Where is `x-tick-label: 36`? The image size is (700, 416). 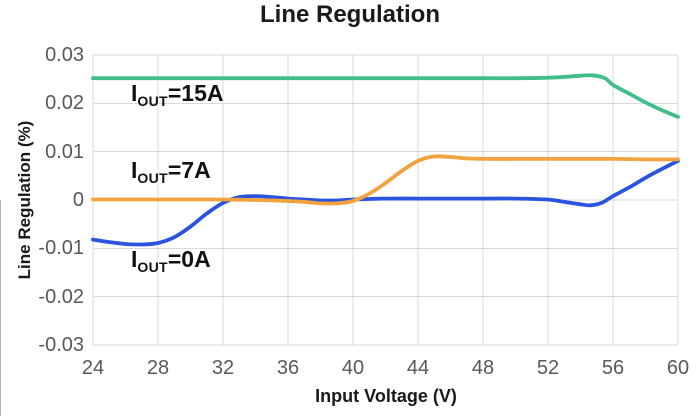
x-tick-label: 36 is located at coordinates (288, 368).